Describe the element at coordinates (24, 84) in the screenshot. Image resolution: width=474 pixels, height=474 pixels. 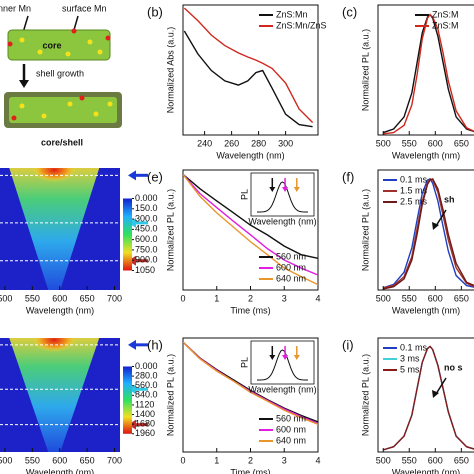
I see `arrow-head` at that location.